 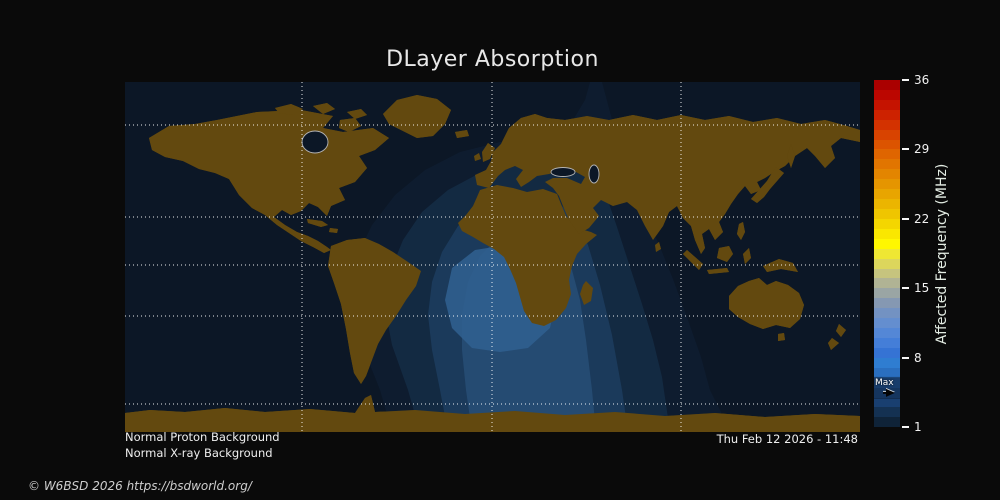 I want to click on proton-status: Normal Proton Background, so click(x=202, y=437).